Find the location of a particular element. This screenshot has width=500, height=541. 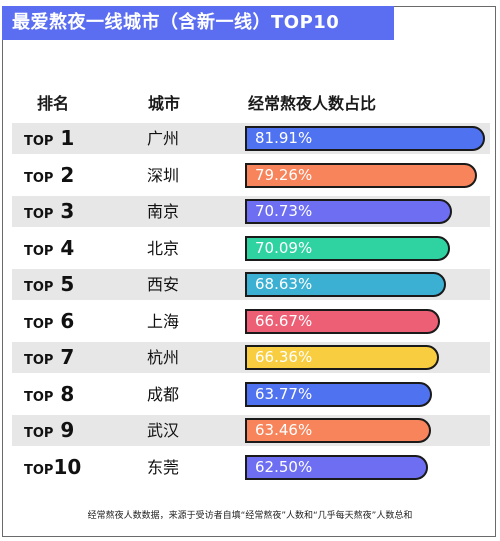

city-label: 成都 is located at coordinates (163, 394).